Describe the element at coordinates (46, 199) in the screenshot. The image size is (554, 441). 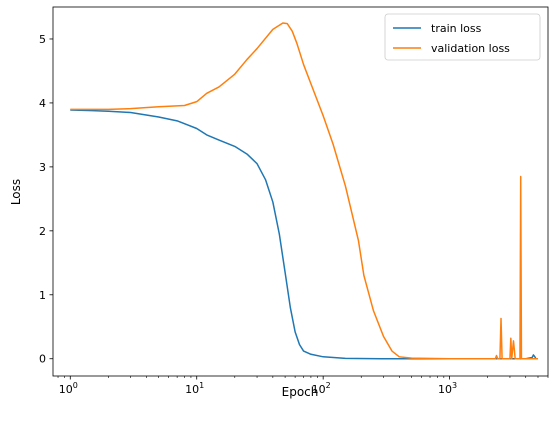
I see `y-axis: 0 1 2 3 4 5` at that location.